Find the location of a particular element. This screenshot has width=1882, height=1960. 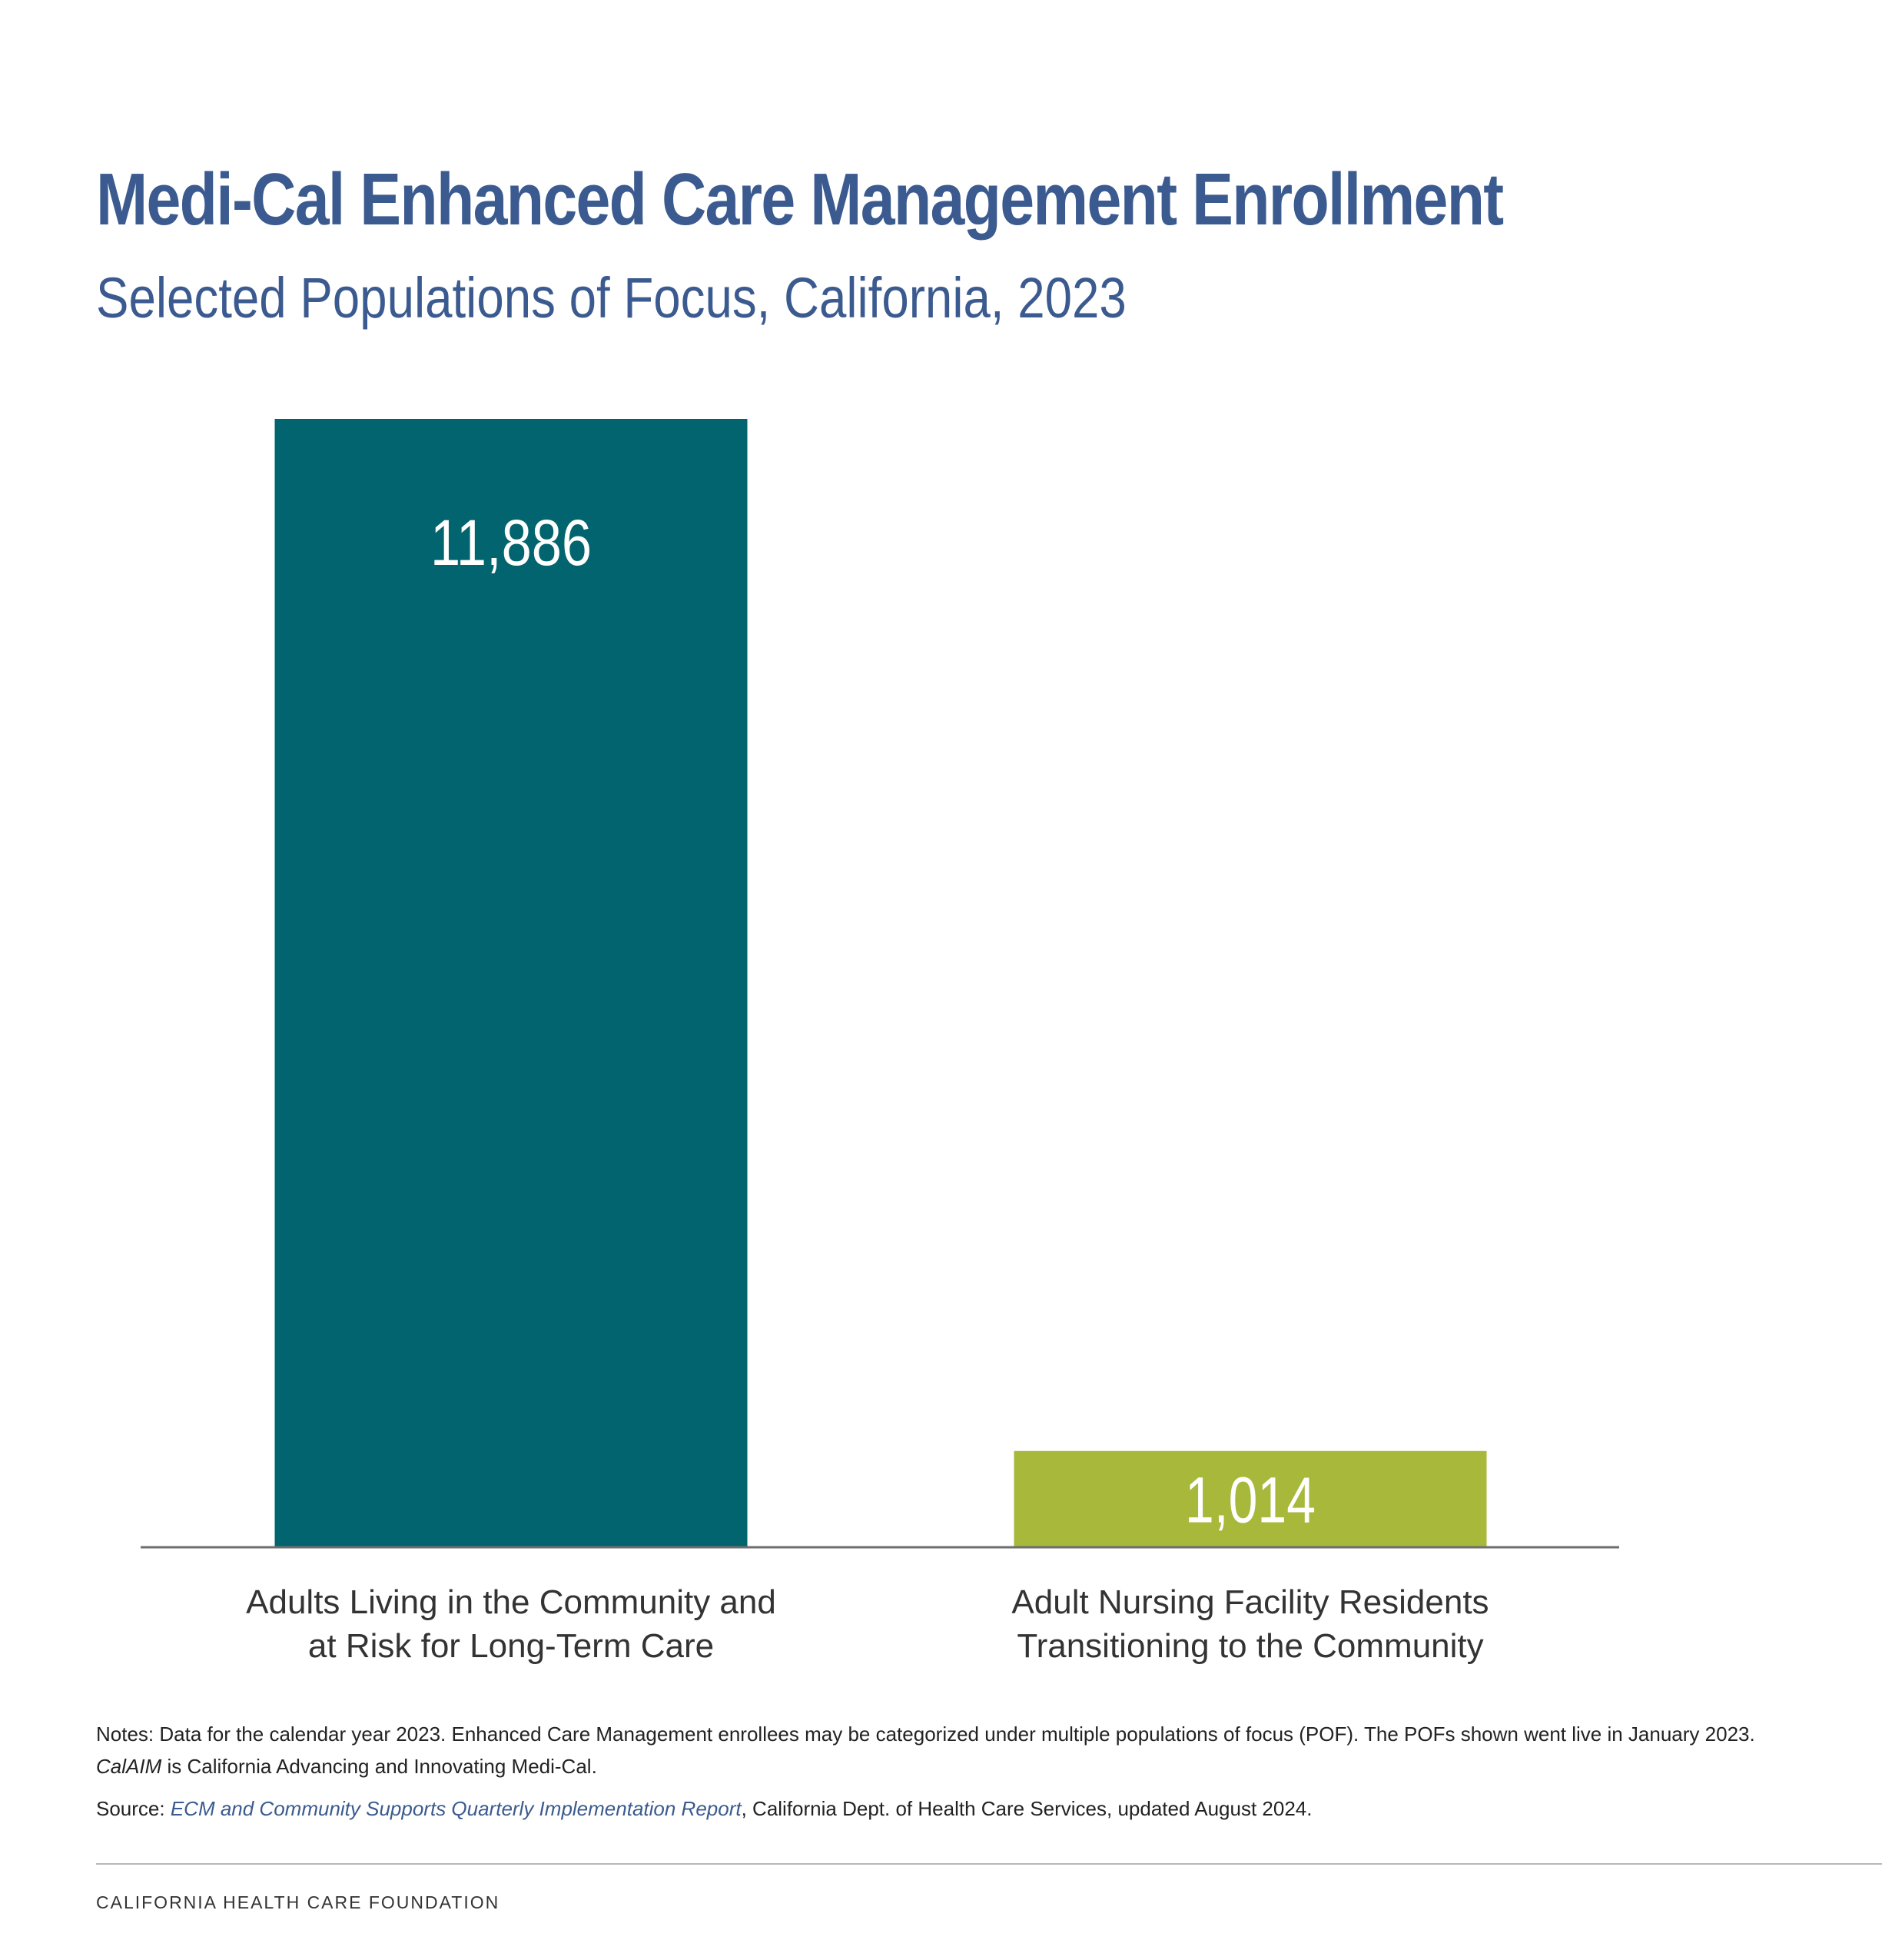

category-label-2-line-2: Transitioning to the Community is located at coordinates (1250, 1646).